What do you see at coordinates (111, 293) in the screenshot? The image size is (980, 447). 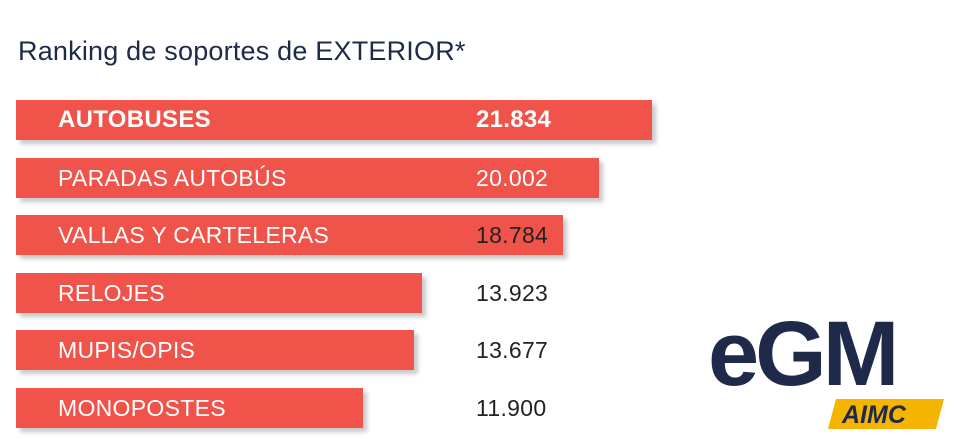 I see `bar-category-label: RELOJES` at bounding box center [111, 293].